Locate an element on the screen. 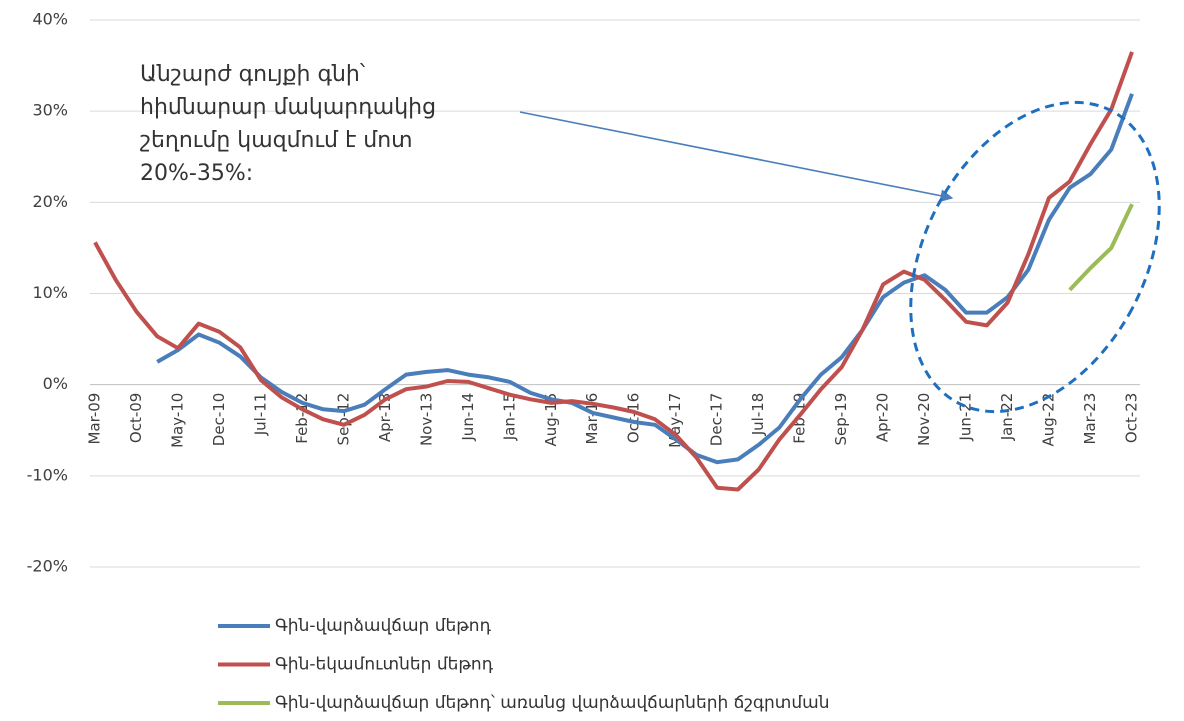  highlight-ellipse is located at coordinates (1035, 257).